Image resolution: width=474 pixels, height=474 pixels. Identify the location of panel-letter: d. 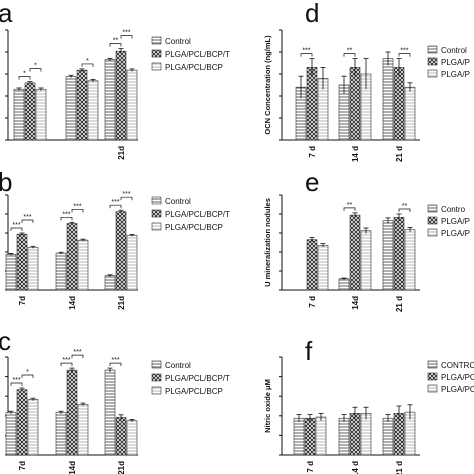
(312, 14).